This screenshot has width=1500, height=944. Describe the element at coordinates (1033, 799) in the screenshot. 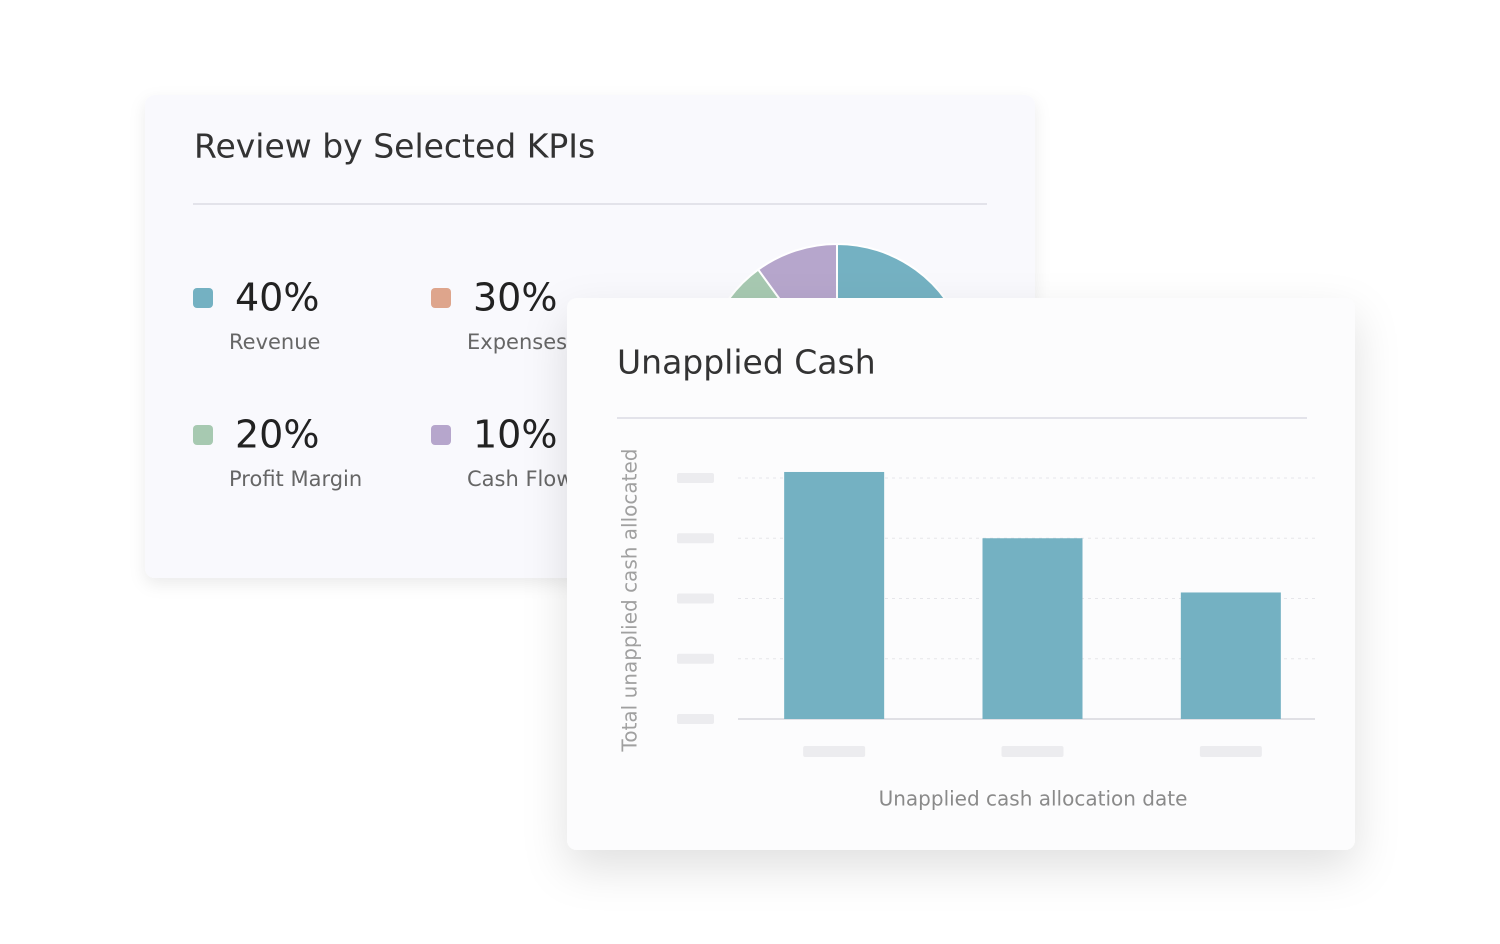

I see `x-axis-title: Unapplied cash allocation date` at that location.